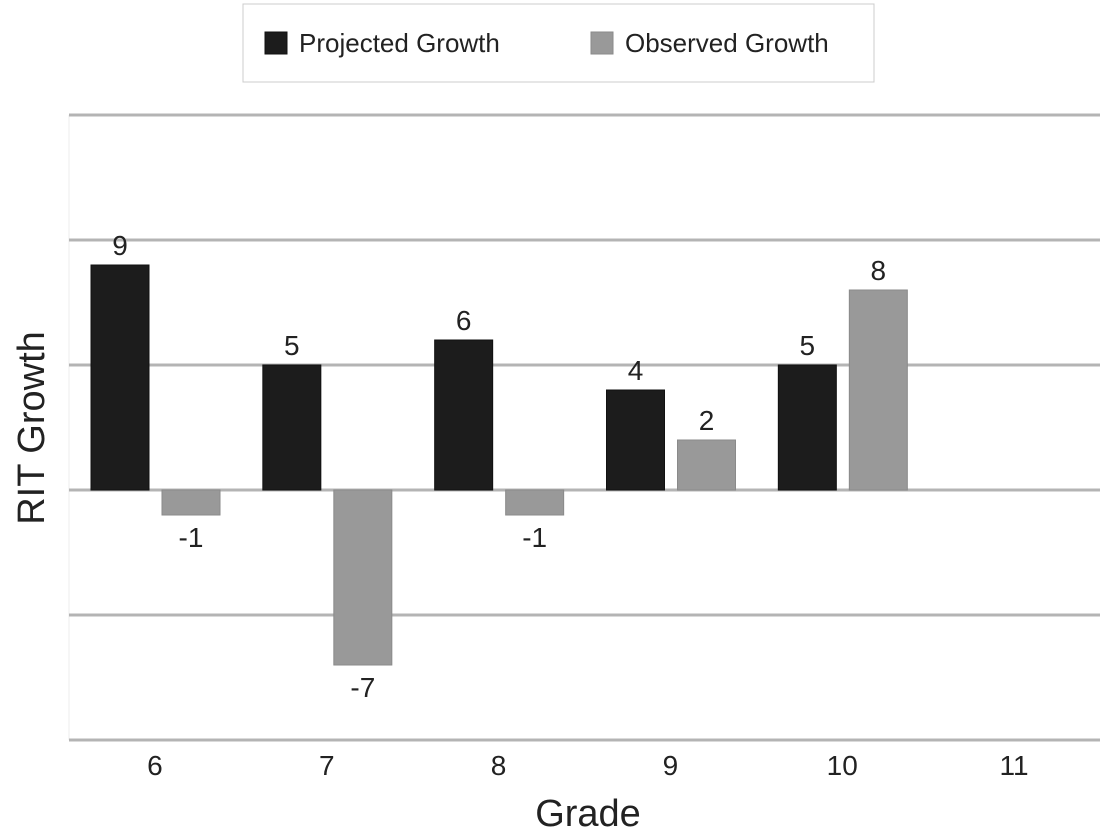 The width and height of the screenshot is (1102, 828). Describe the element at coordinates (842, 765) in the screenshot. I see `x-tick-label: 10` at that location.